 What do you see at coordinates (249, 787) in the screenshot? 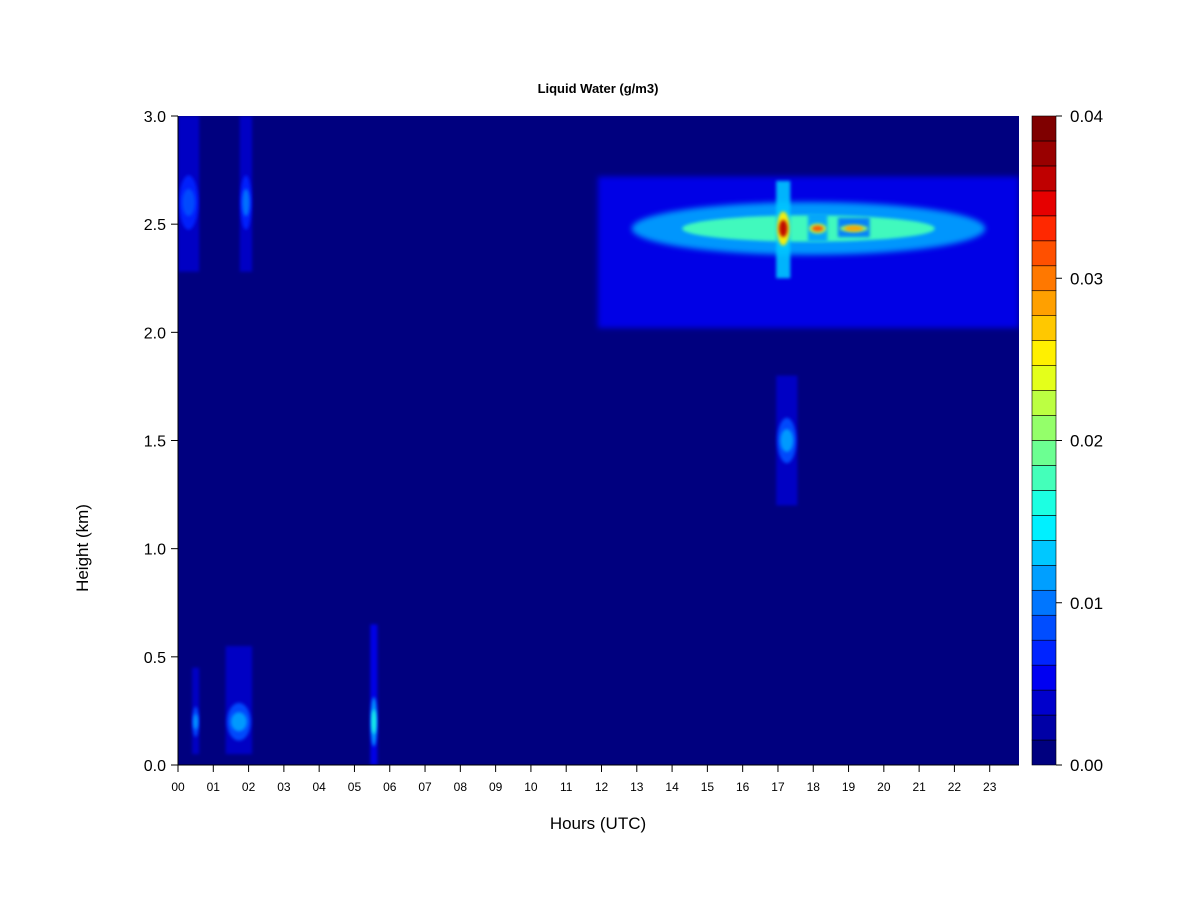
I see `x-tick-label: 02` at bounding box center [249, 787].